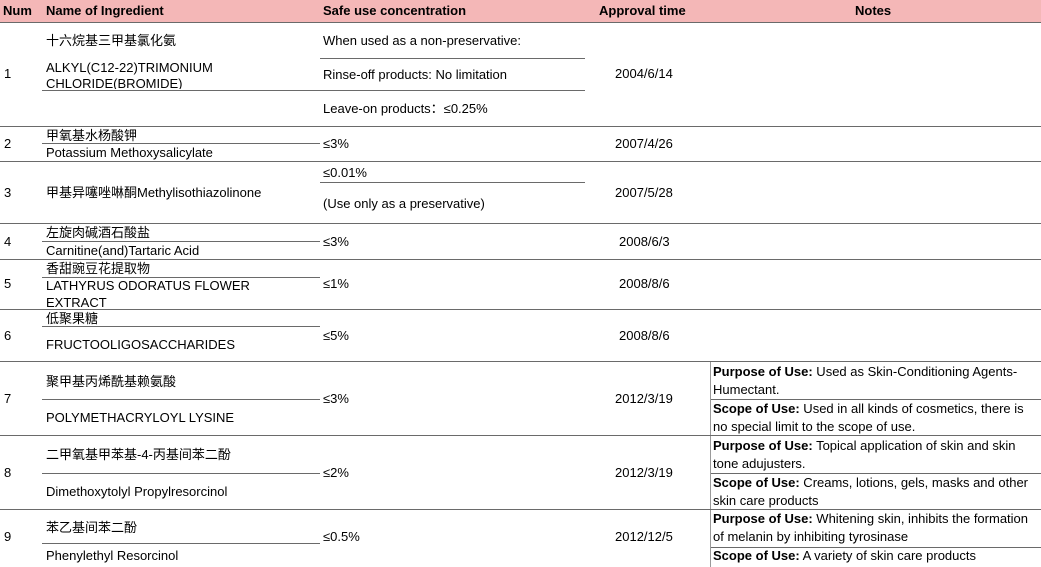  What do you see at coordinates (341, 536) in the screenshot?
I see `concentration-text: ≤0.5%` at bounding box center [341, 536].